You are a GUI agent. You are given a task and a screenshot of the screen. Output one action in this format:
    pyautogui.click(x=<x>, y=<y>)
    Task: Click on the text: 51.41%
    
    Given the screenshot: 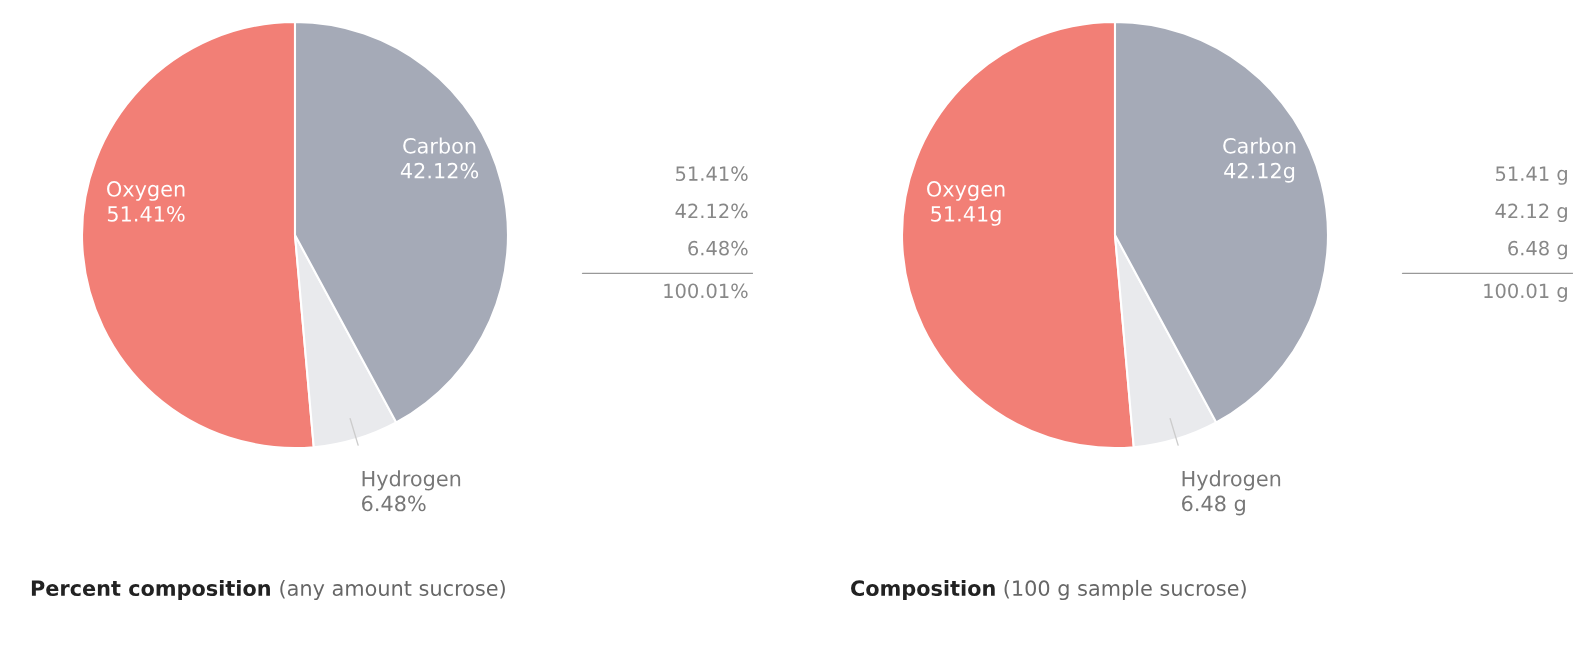 What is the action you would take?
    pyautogui.click(x=712, y=173)
    